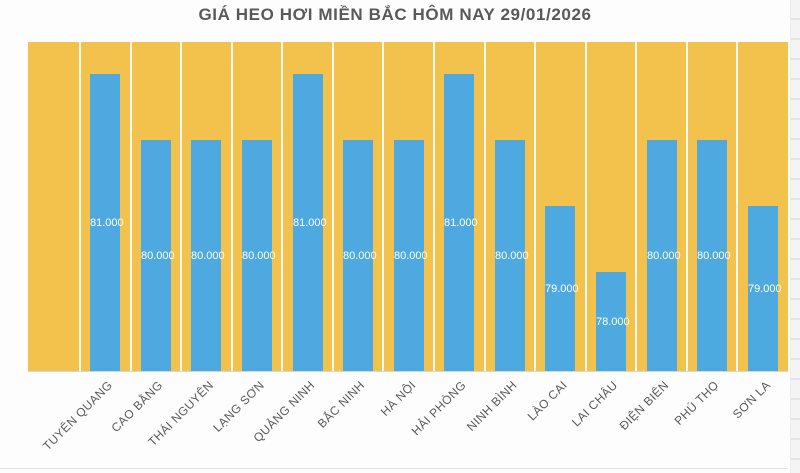 The height and width of the screenshot is (473, 800). What do you see at coordinates (77, 416) in the screenshot?
I see `x-axis-label: TUYÊN QUANG` at bounding box center [77, 416].